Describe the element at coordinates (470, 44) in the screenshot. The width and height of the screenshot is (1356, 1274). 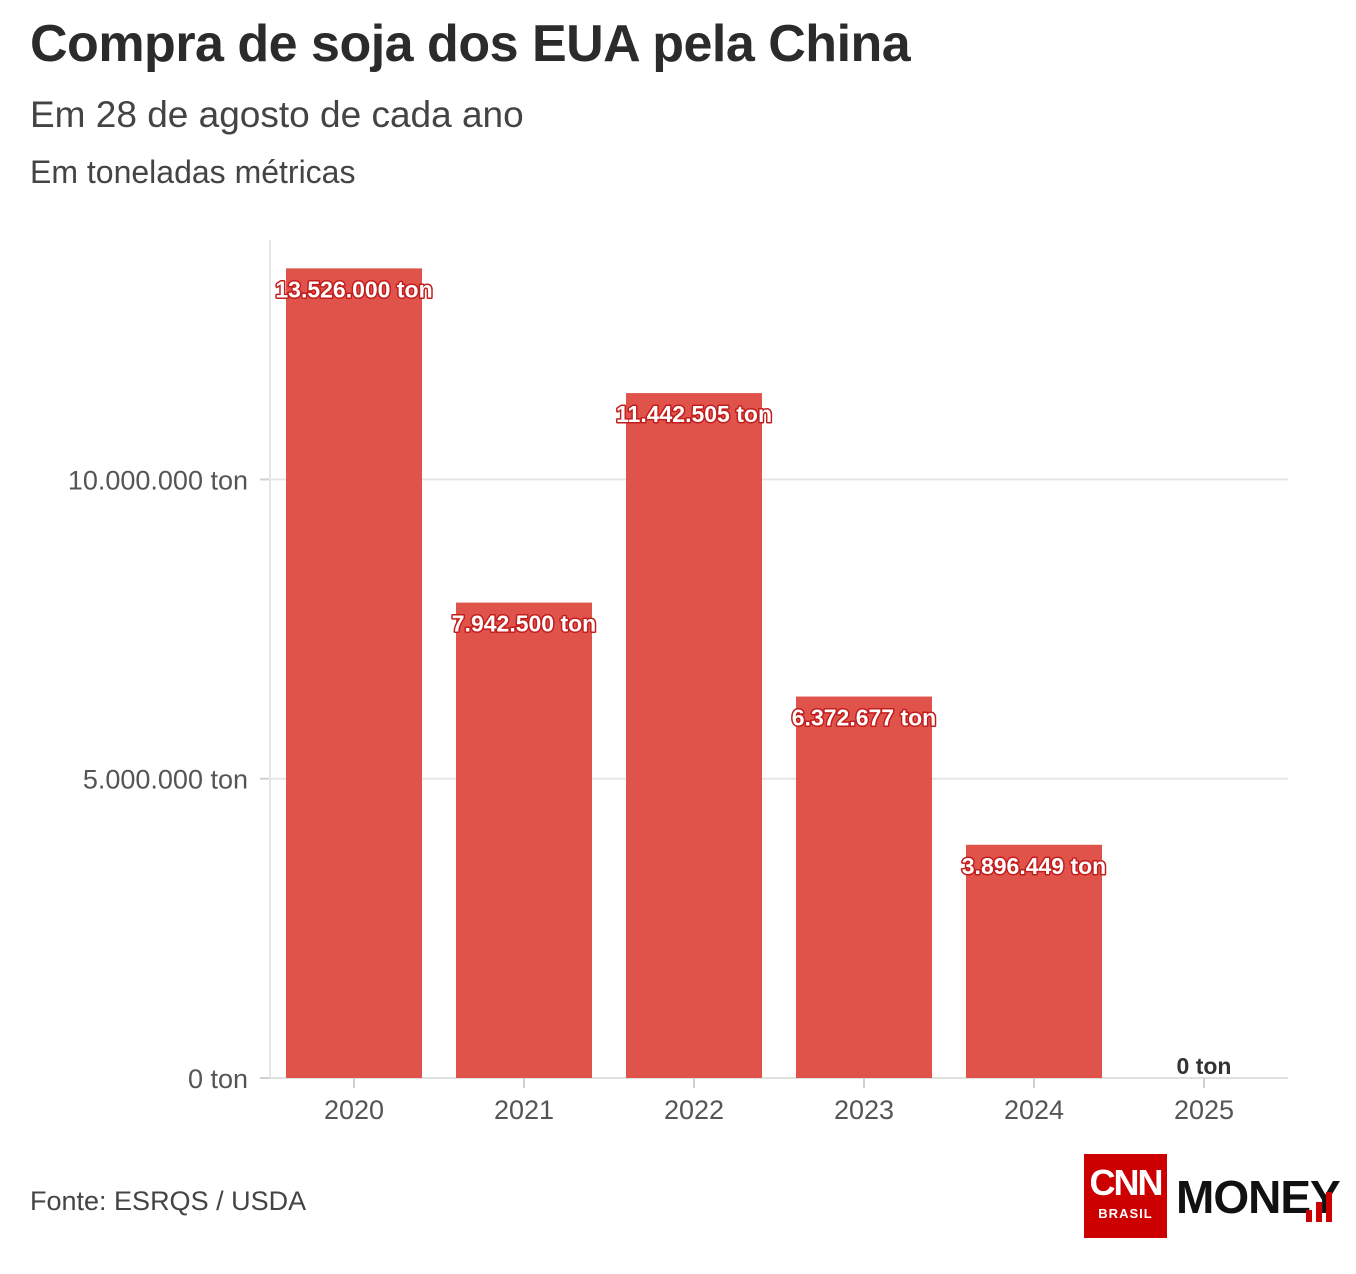
I see `chart-title: Compra de soja dos EUA pela China` at that location.